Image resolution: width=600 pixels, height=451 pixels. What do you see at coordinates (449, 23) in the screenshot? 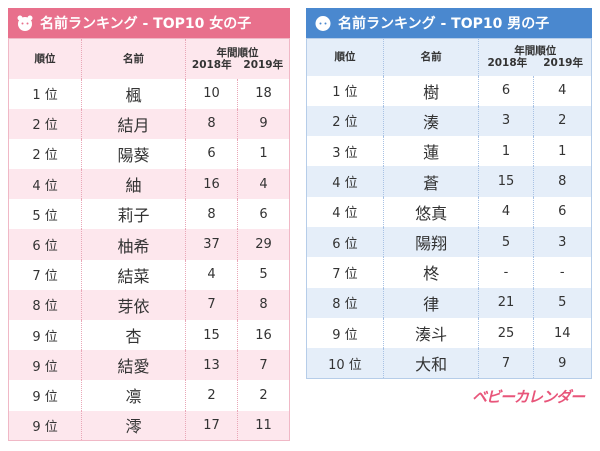
I see `panel-header: 名前ランキング - TOP10 男の子` at bounding box center [449, 23].